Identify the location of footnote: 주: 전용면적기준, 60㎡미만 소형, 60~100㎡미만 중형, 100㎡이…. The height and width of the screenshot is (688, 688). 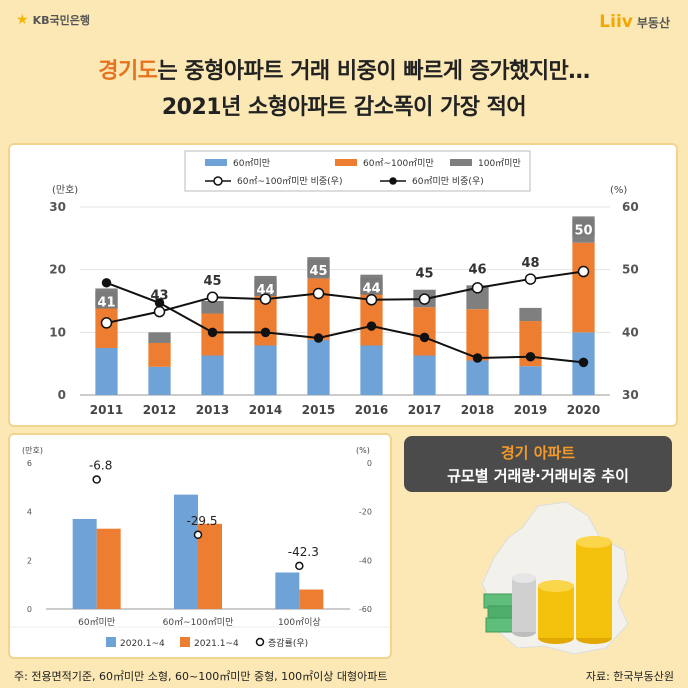
(201, 676).